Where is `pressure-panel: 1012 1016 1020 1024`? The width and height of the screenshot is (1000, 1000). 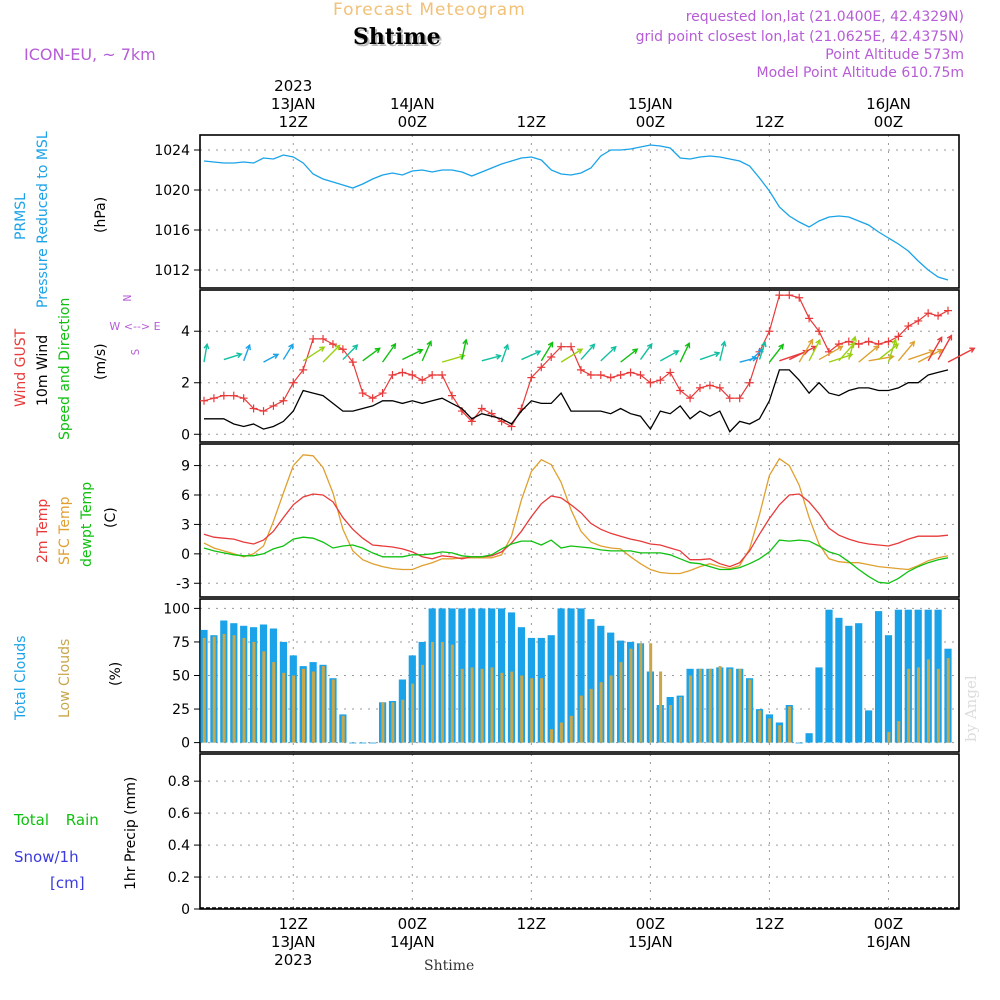 pressure-panel: 1012 1016 1020 1024 is located at coordinates (557, 211).